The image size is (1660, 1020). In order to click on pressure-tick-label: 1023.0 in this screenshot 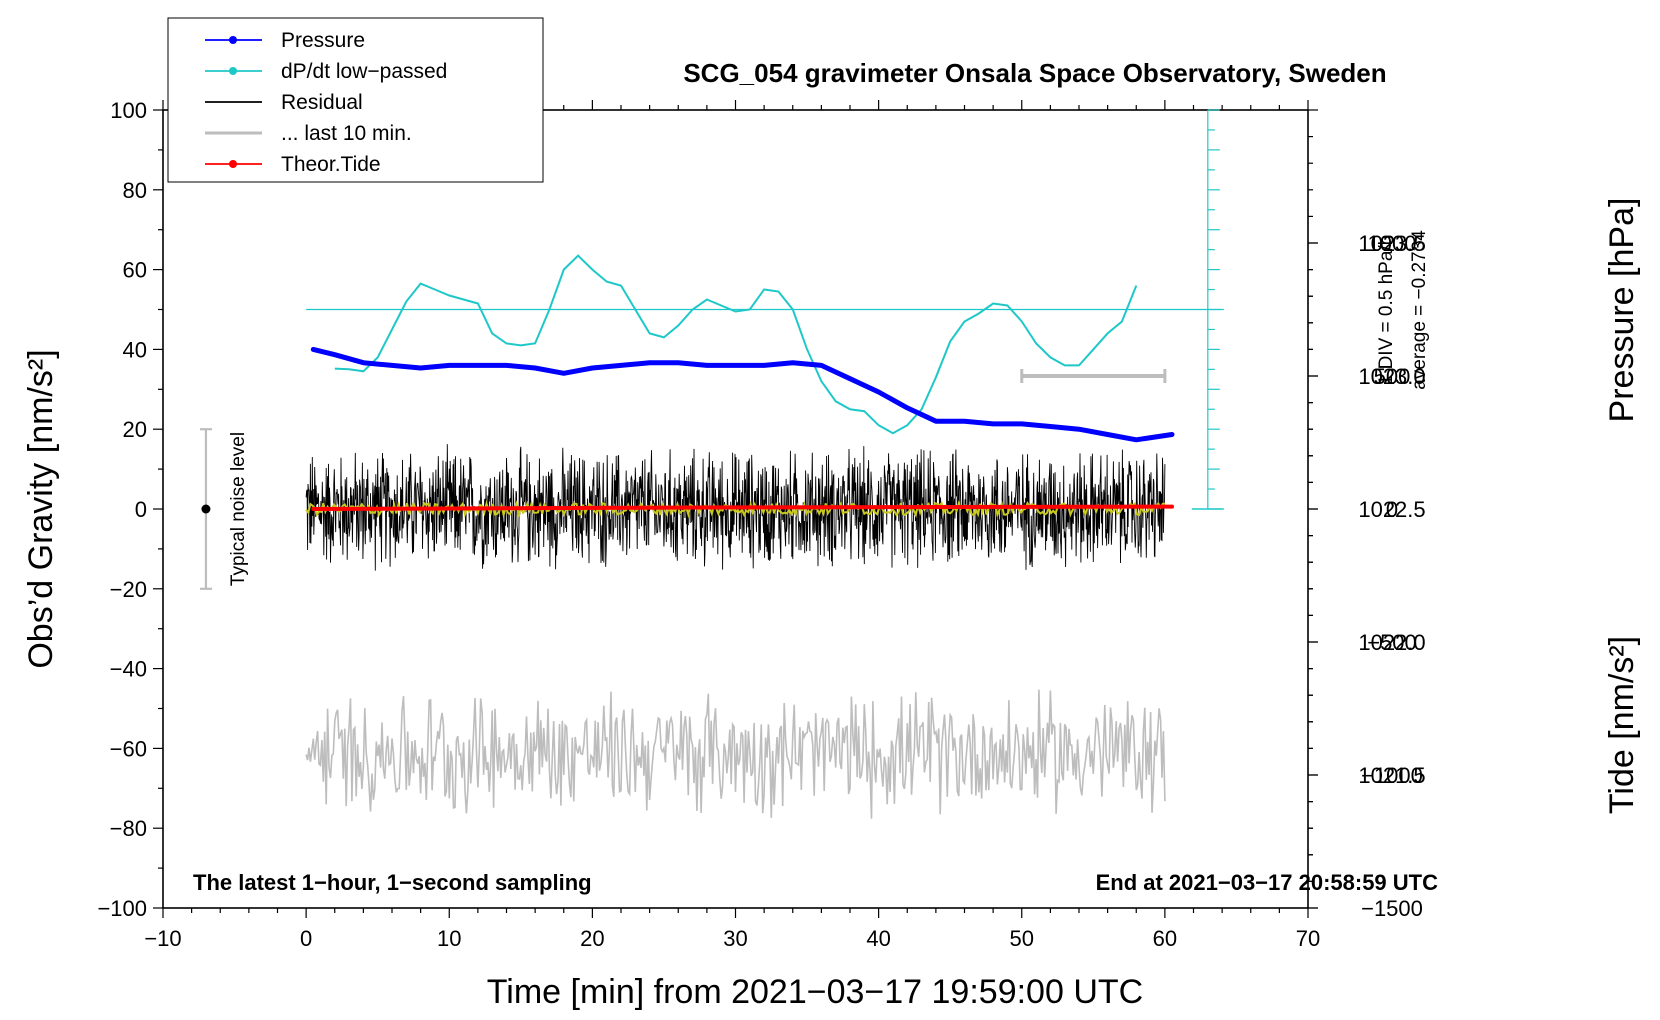, I will do `click(1391, 376)`.